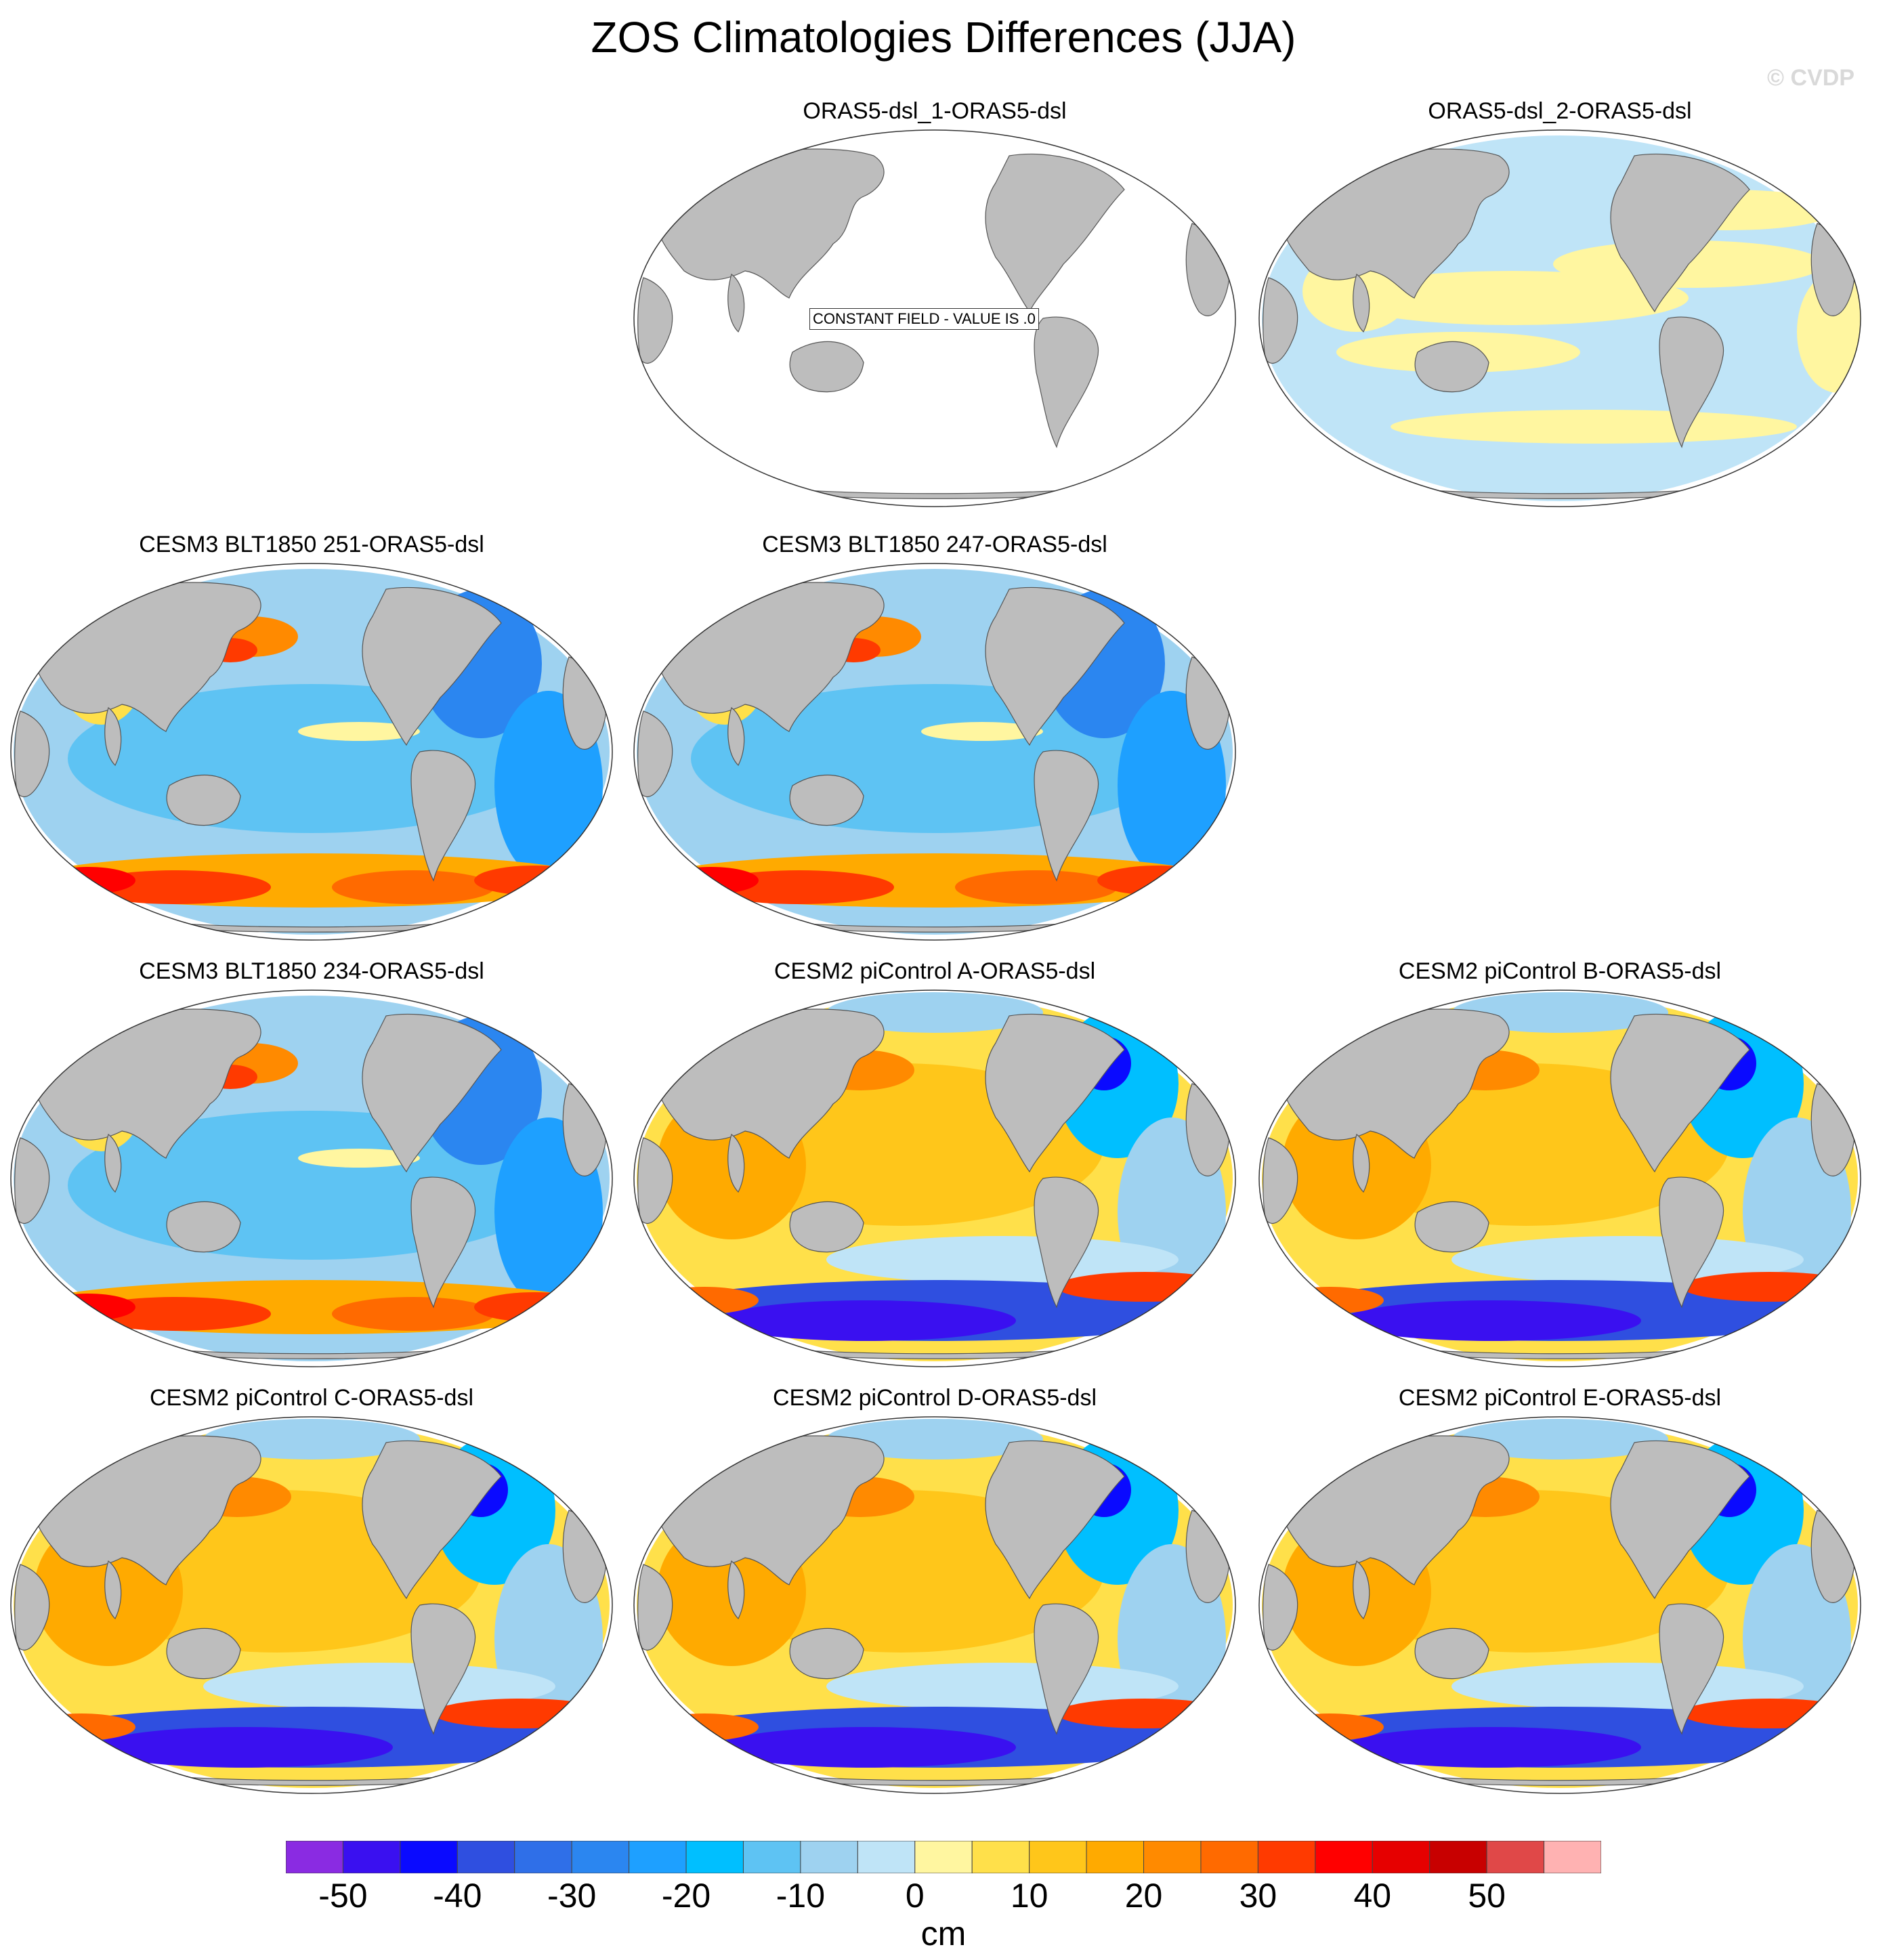 The height and width of the screenshot is (1960, 1887). Describe the element at coordinates (944, 1934) in the screenshot. I see `colorbar-units: cm` at that location.